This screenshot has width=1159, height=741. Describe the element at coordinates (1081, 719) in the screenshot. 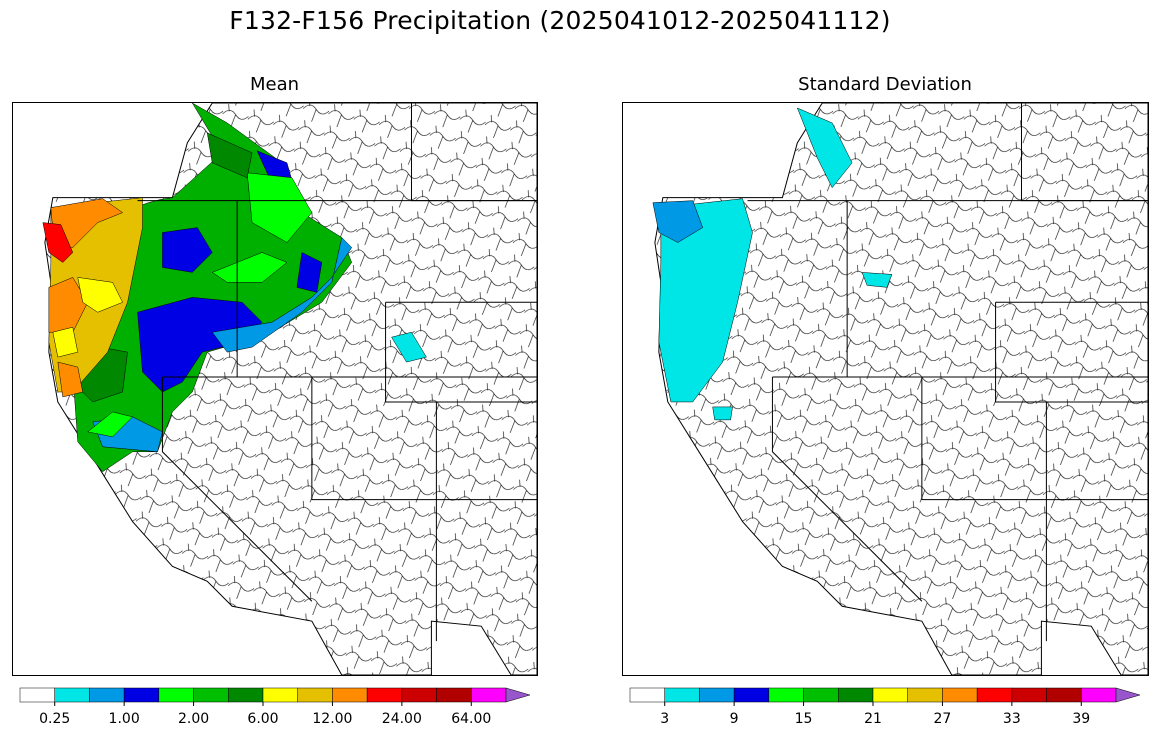

I see `colorbar-tick-label: 39` at that location.